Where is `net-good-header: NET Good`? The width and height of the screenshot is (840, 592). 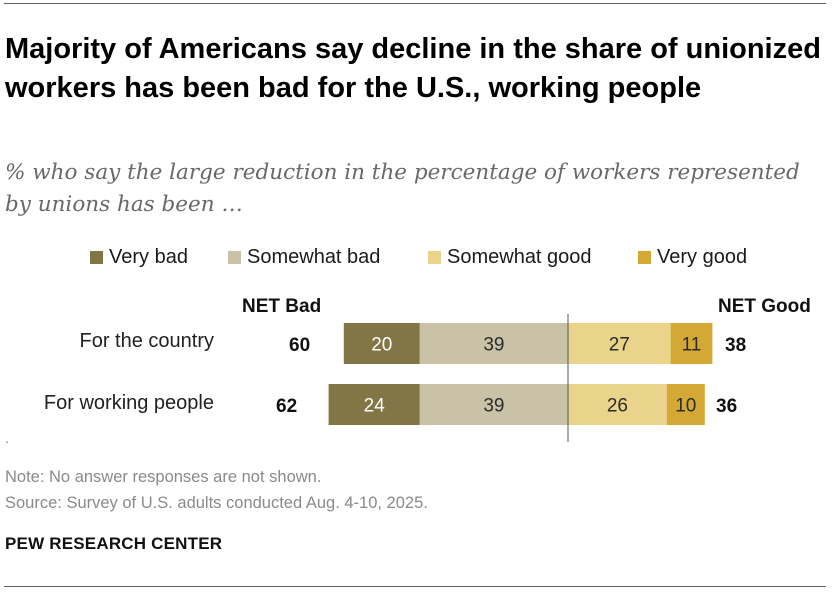
net-good-header: NET Good is located at coordinates (764, 306).